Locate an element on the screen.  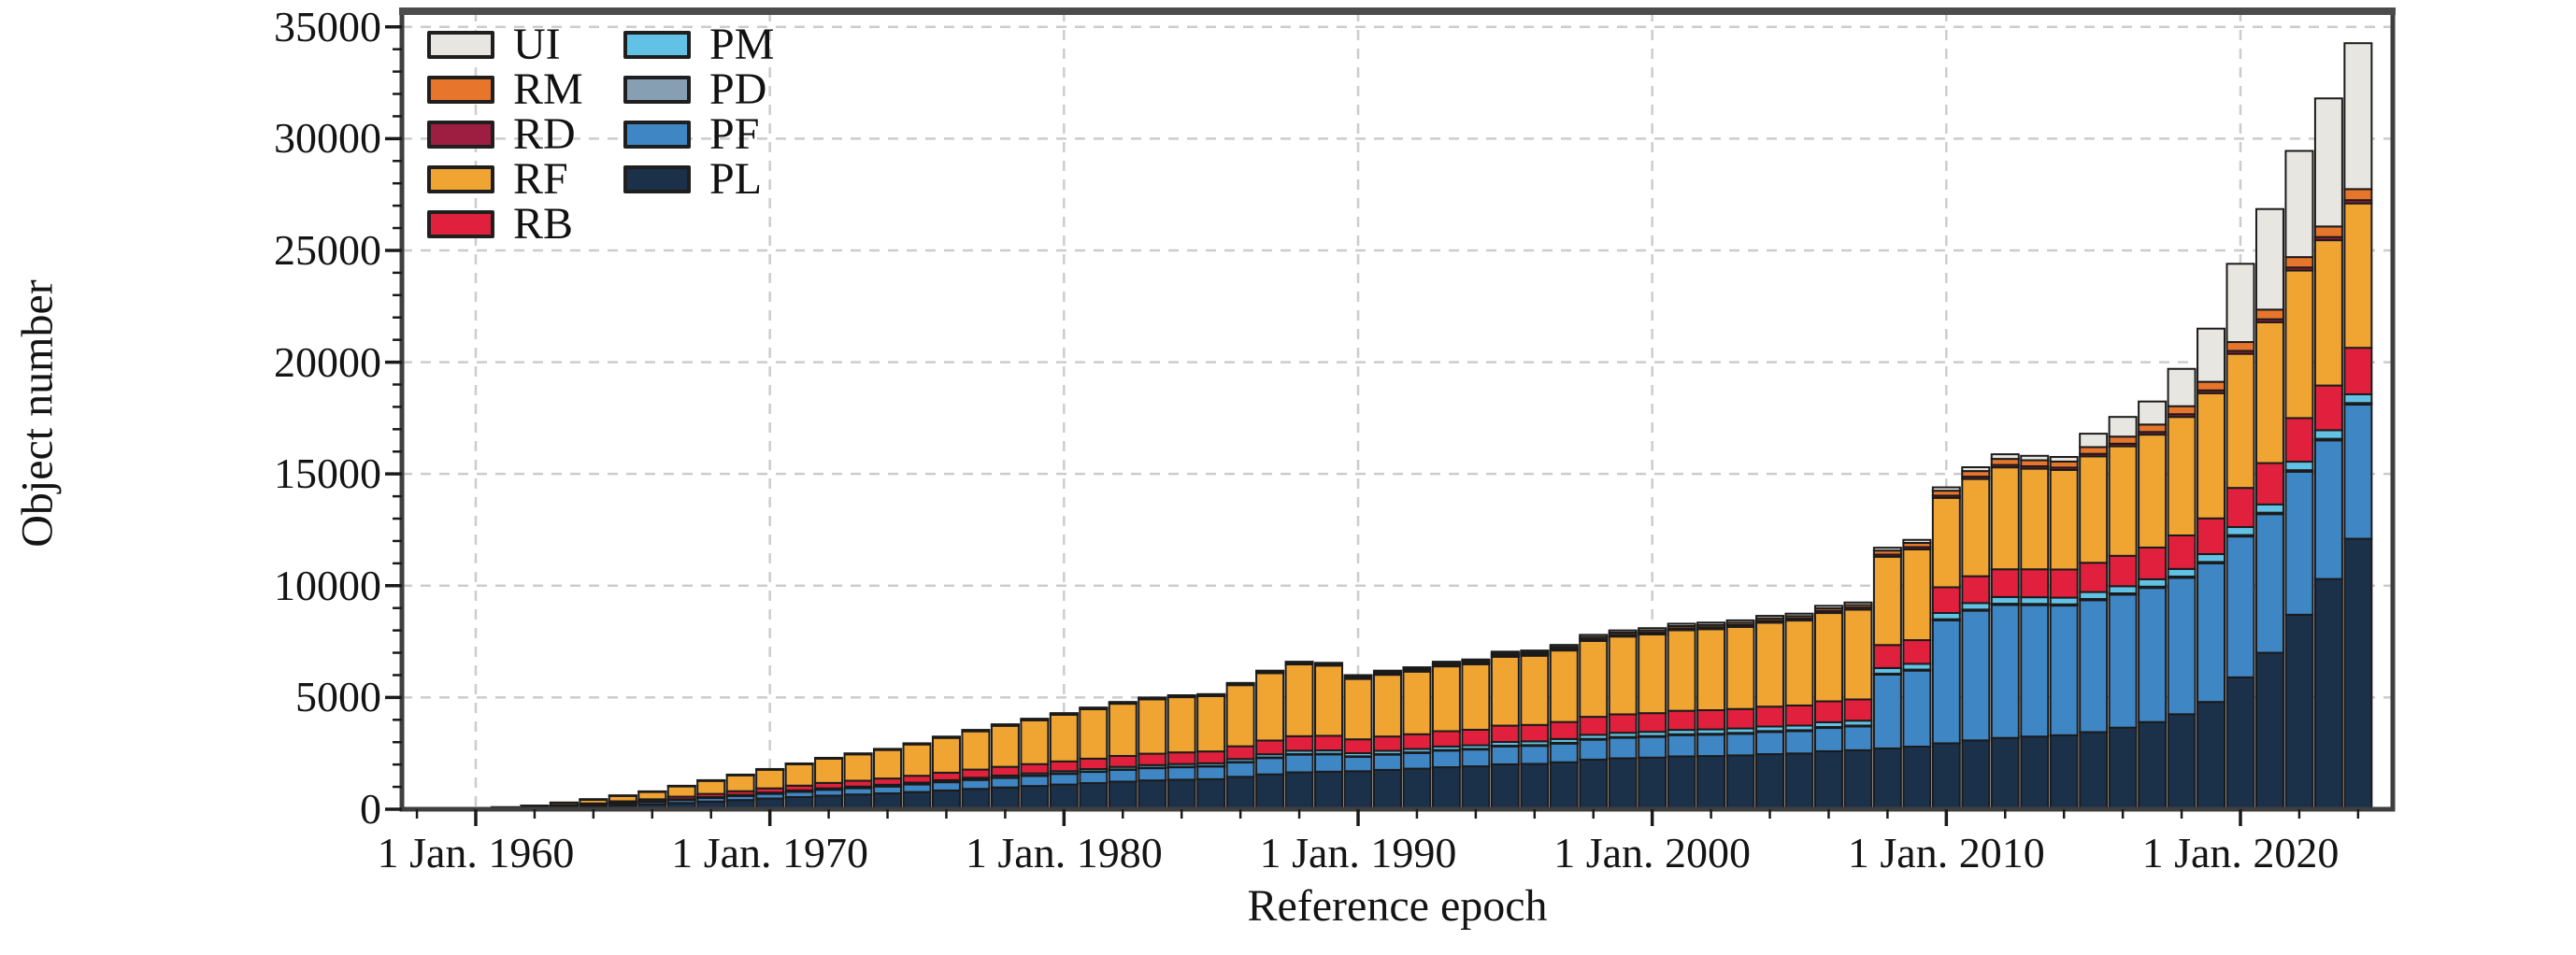
x-tick-label-0: 1 Jan. 1960 is located at coordinates (476, 853).